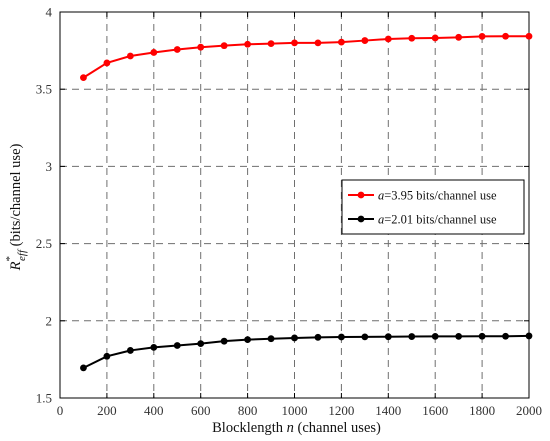 Image resolution: width=550 pixels, height=441 pixels. I want to click on x-axis-label-suffix: (channel uses), so click(337, 428).